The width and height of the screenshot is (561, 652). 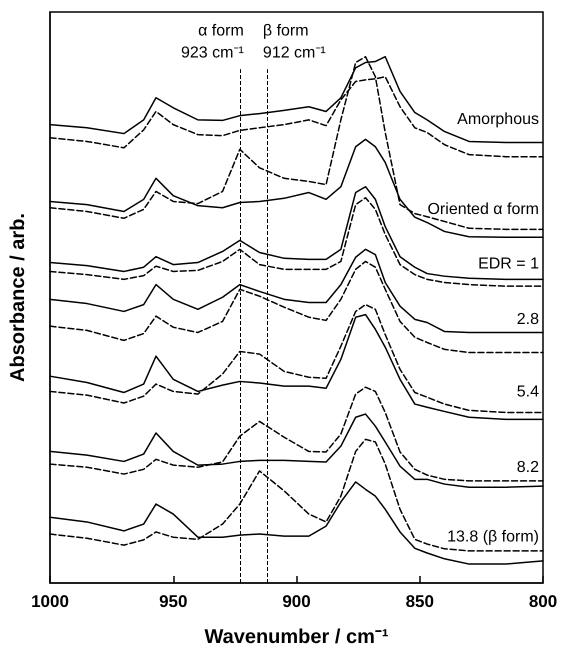 What do you see at coordinates (173, 601) in the screenshot?
I see `x-tick-label: 950` at bounding box center [173, 601].